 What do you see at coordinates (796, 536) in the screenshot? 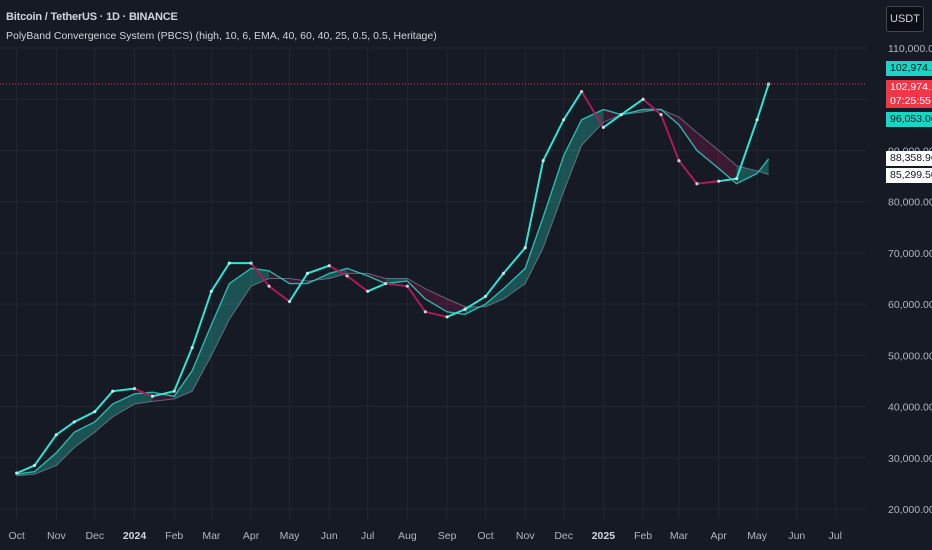
I see `x-tick-label: Jun` at bounding box center [796, 536].